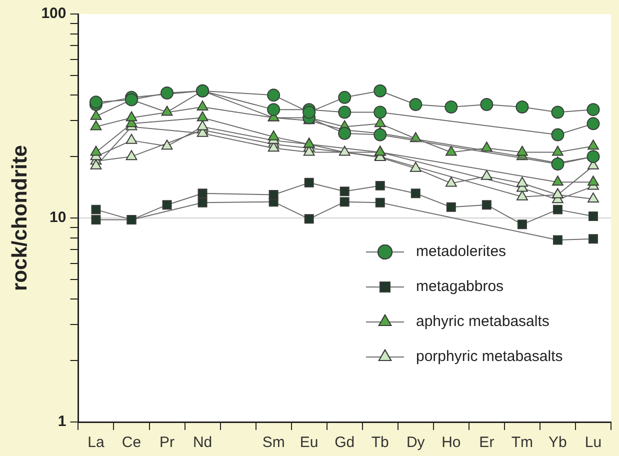 This screenshot has width=619, height=456. Describe the element at coordinates (593, 443) in the screenshot. I see `x-tick-label: Lu` at that location.